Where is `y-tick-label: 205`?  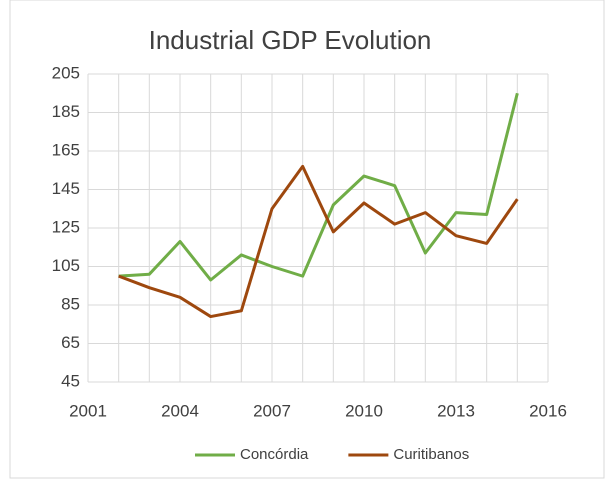 y-tick-label: 205 is located at coordinates (66, 72).